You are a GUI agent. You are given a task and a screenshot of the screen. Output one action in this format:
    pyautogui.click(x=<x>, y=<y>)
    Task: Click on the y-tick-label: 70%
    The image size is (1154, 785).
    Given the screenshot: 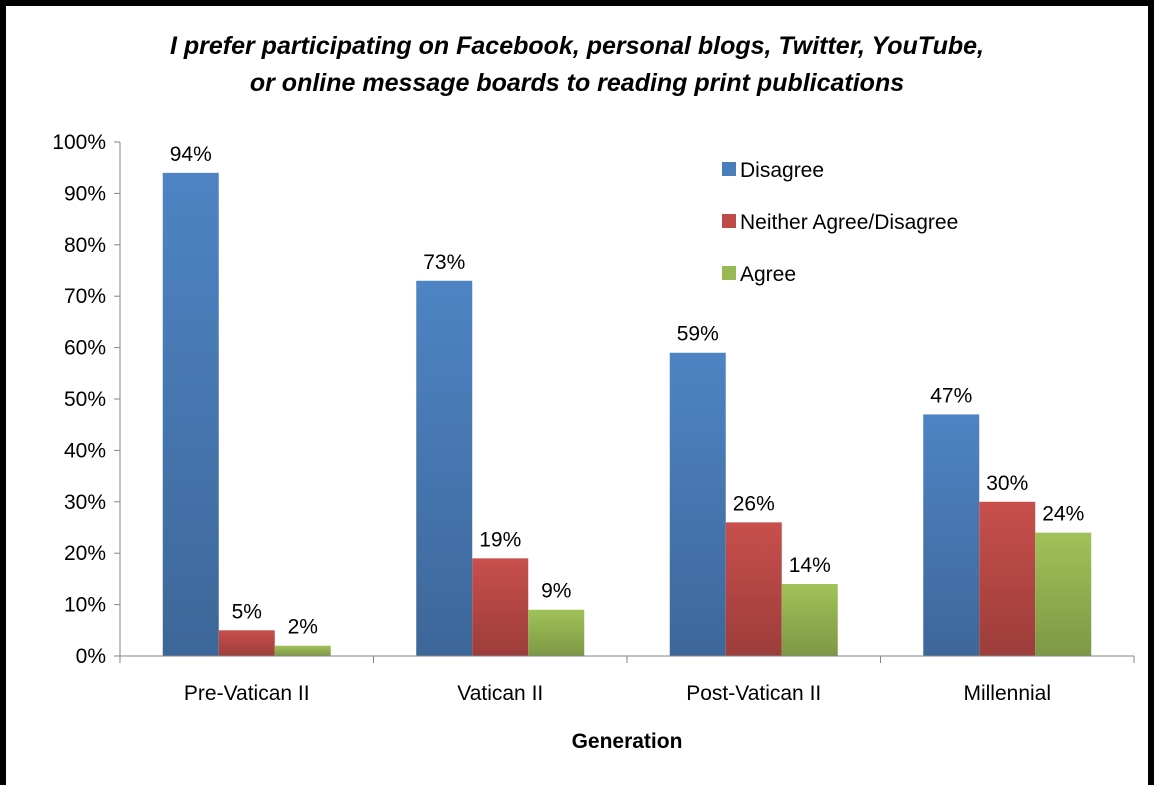 What is the action you would take?
    pyautogui.click(x=85, y=296)
    